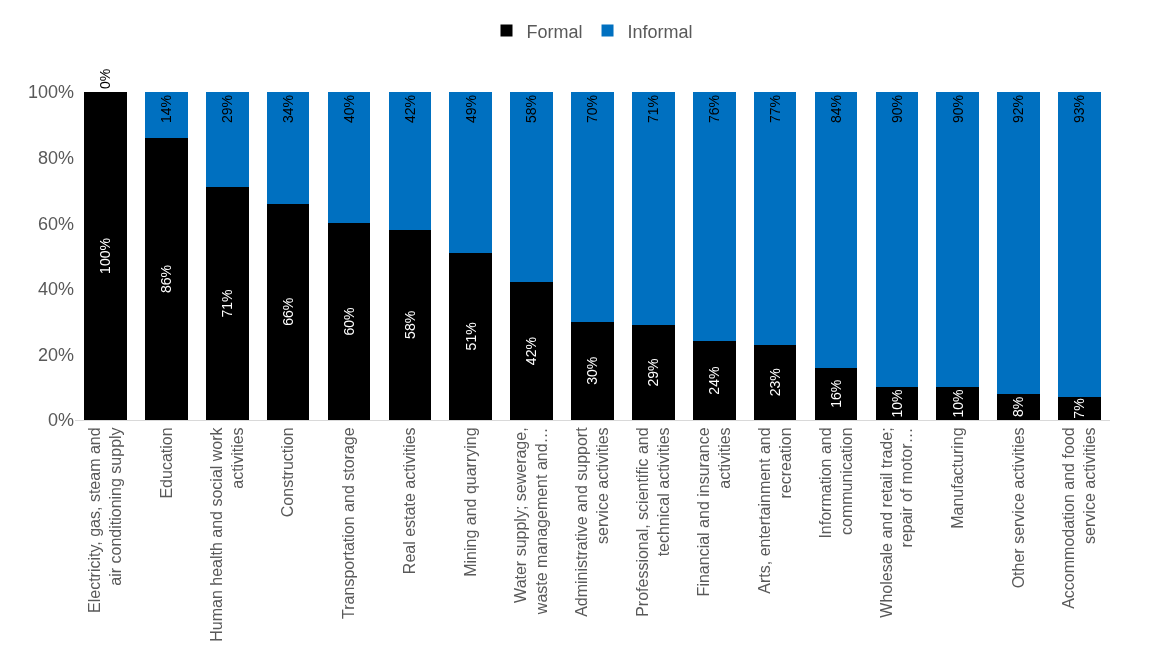 The image size is (1150, 654). Describe the element at coordinates (55, 354) in the screenshot. I see `y-tick-label: 20%` at that location.